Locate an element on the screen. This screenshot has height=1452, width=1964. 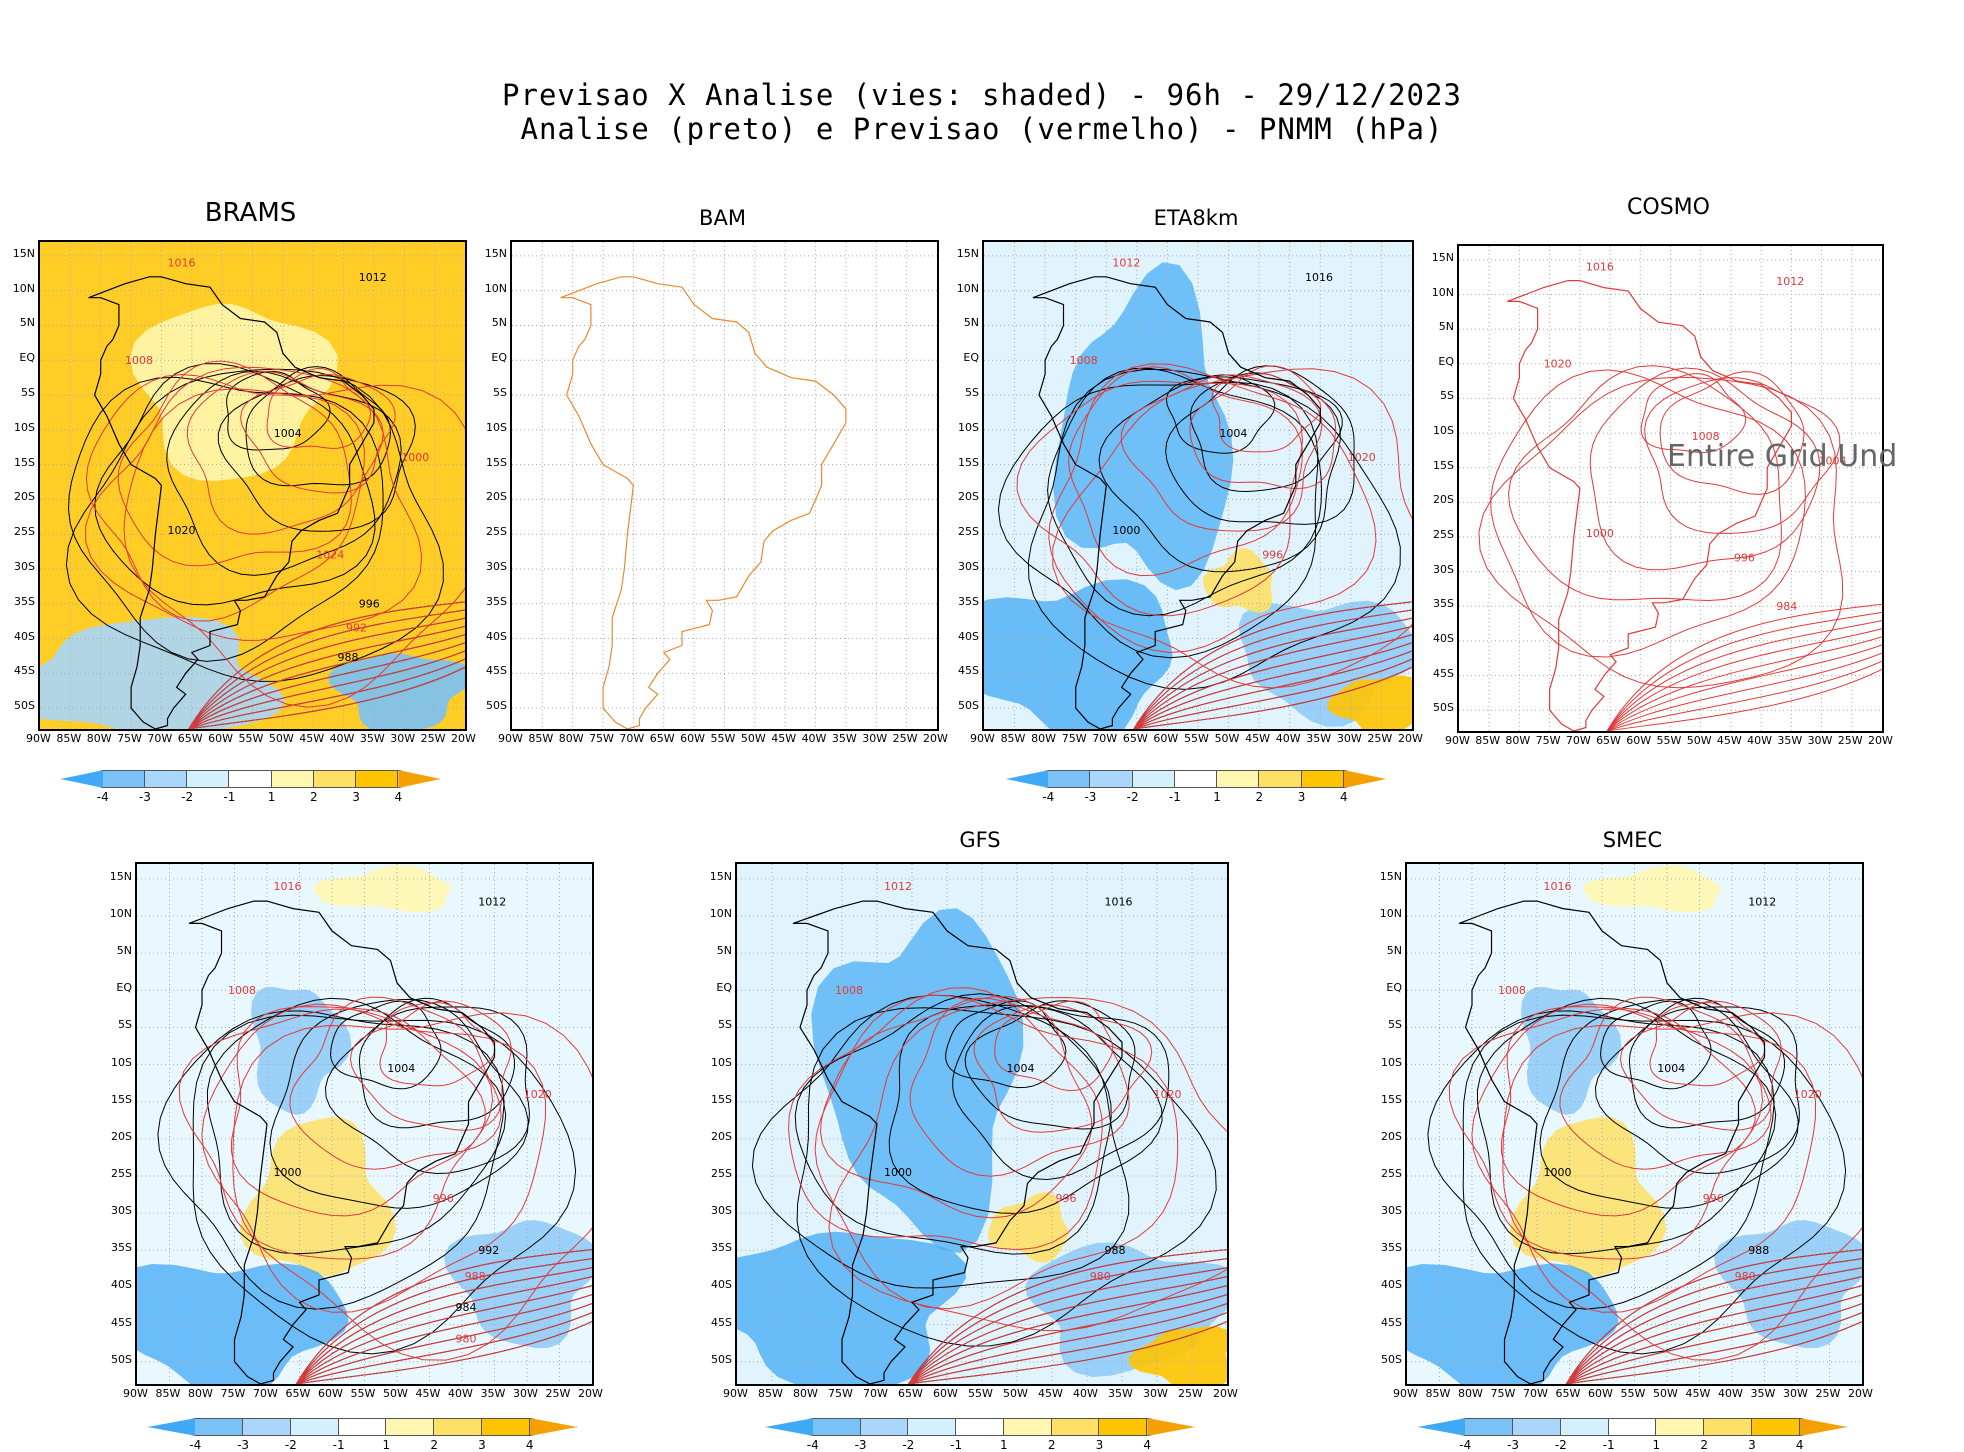
colorbar-label: -2 is located at coordinates (1560, 1445).